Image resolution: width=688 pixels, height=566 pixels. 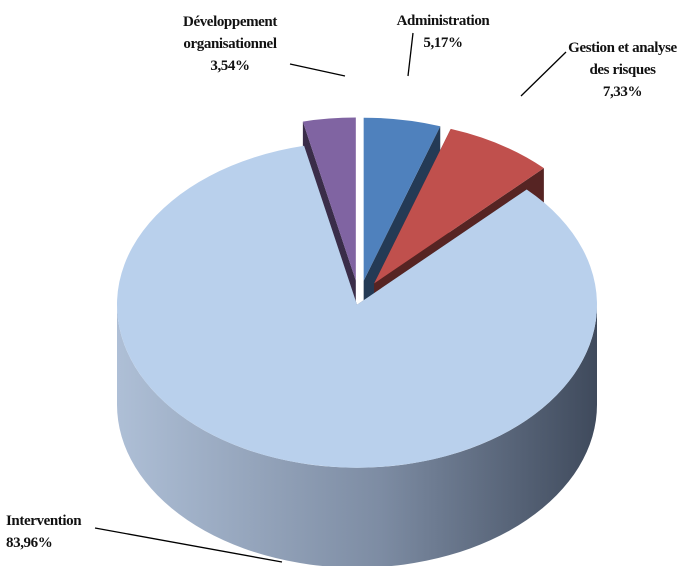 What do you see at coordinates (443, 43) in the screenshot?
I see `label-value: 5,17%` at bounding box center [443, 43].